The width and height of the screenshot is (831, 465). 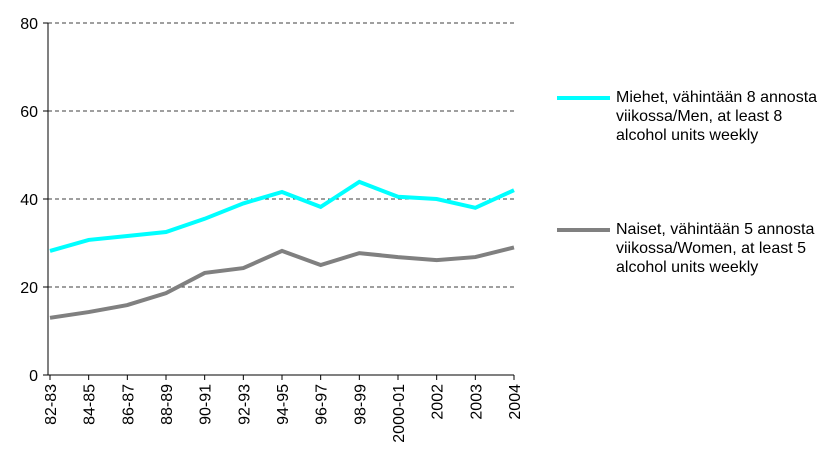 I want to click on x-tick-label: 2002, so click(x=438, y=402).